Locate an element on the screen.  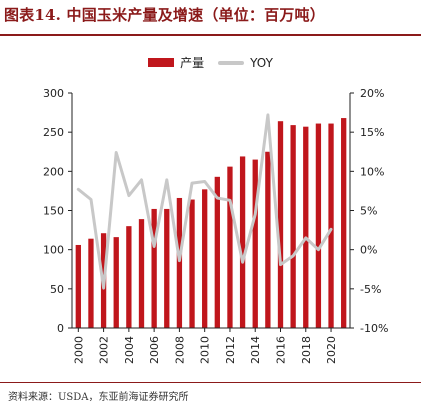
y-tick-label-100: 100 is located at coordinates (53, 250).